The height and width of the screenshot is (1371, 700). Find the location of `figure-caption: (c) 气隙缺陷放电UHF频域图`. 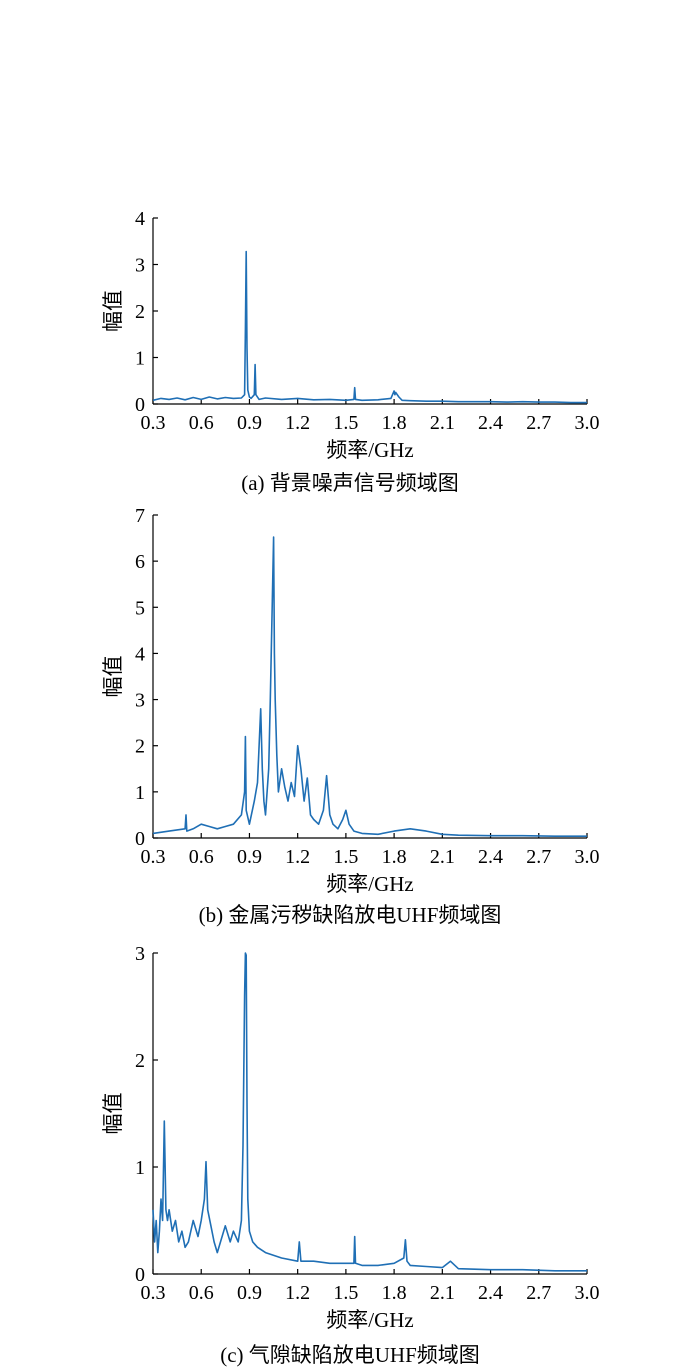

figure-caption: (c) 气隙缺陷放电UHF频域图 is located at coordinates (350, 1355).